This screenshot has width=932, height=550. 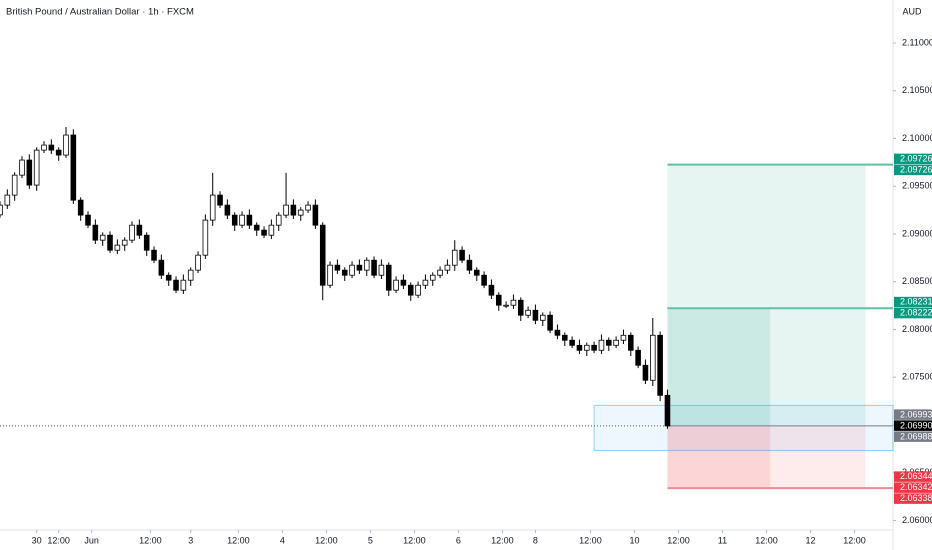 I want to click on loss-zone-dark, so click(x=719, y=457).